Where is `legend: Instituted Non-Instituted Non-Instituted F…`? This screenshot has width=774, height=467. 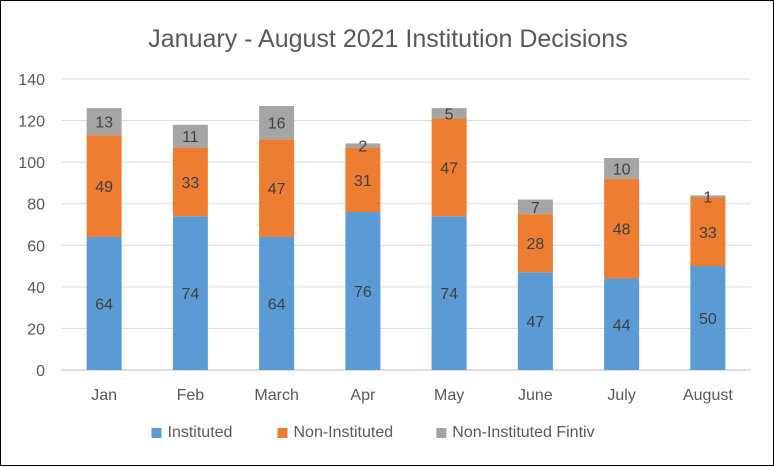
legend: Instituted Non-Instituted Non-Instituted F… is located at coordinates (373, 432).